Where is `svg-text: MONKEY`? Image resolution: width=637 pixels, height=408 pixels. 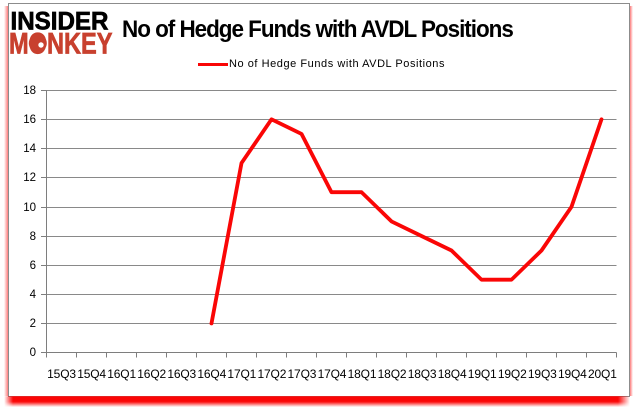 svg-text: MONKEY is located at coordinates (61, 45).